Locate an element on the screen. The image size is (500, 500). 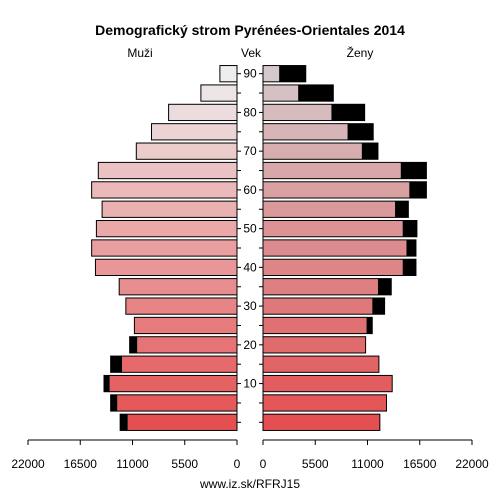
age-axis: 10 20 30 40 50 60 70 80 90 is located at coordinates (250, 247).